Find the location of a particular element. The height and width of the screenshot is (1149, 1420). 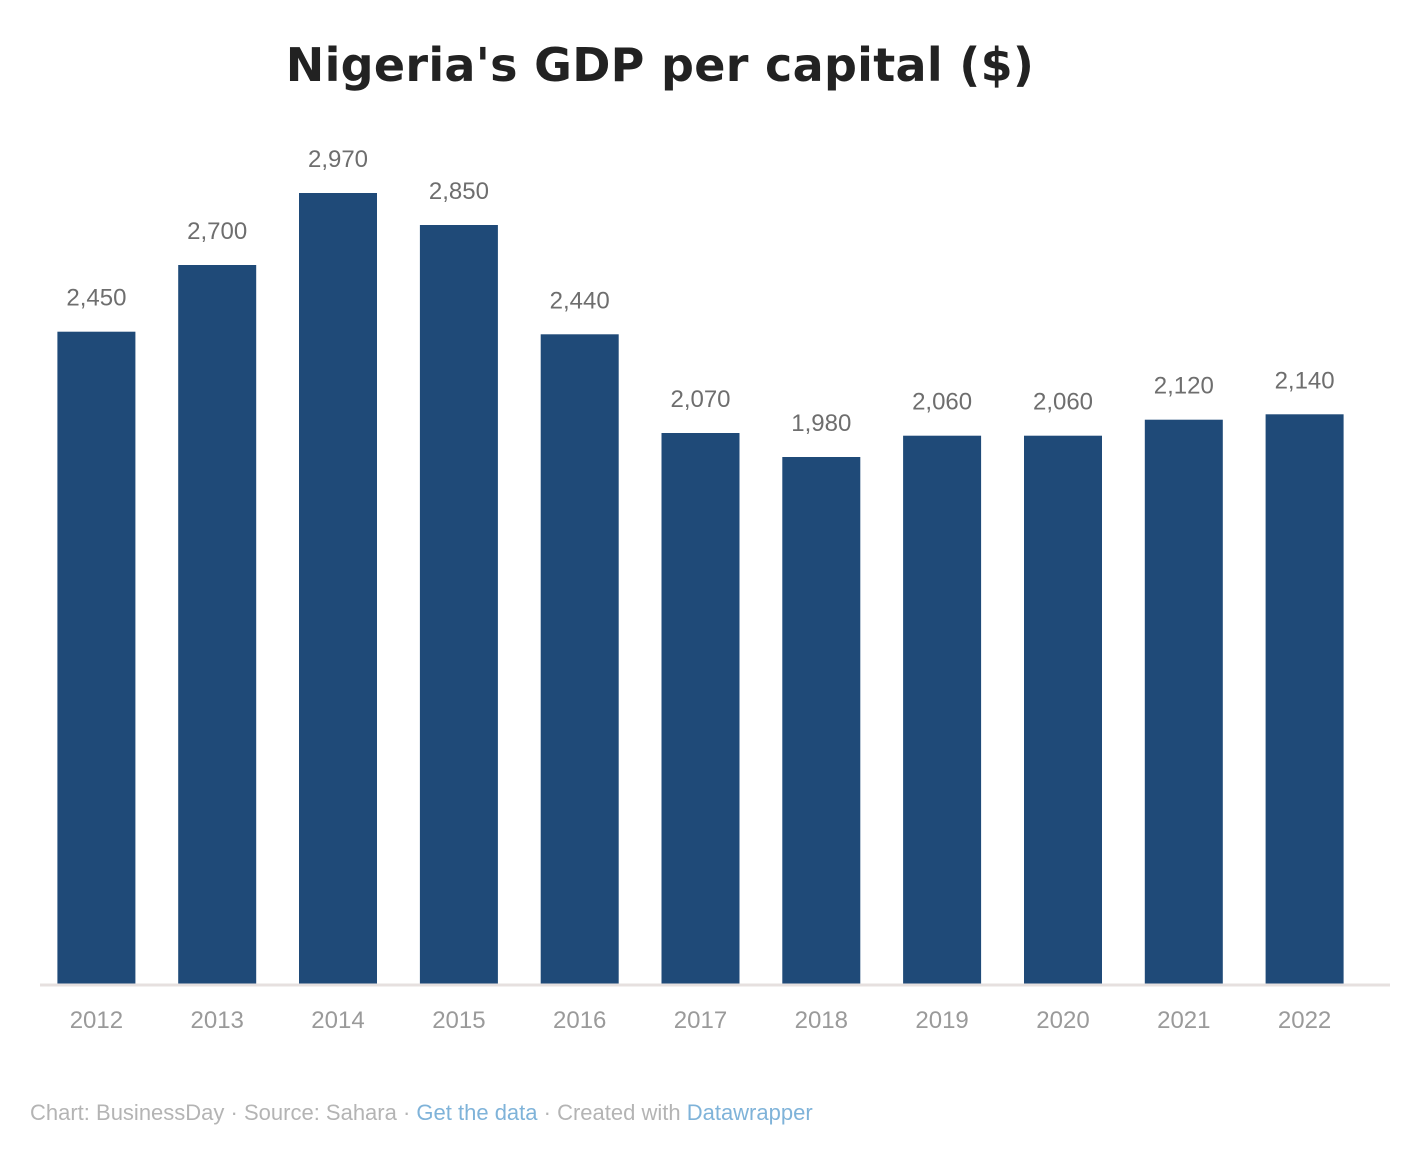

source-credit: Source: Sahara is located at coordinates (320, 1112).